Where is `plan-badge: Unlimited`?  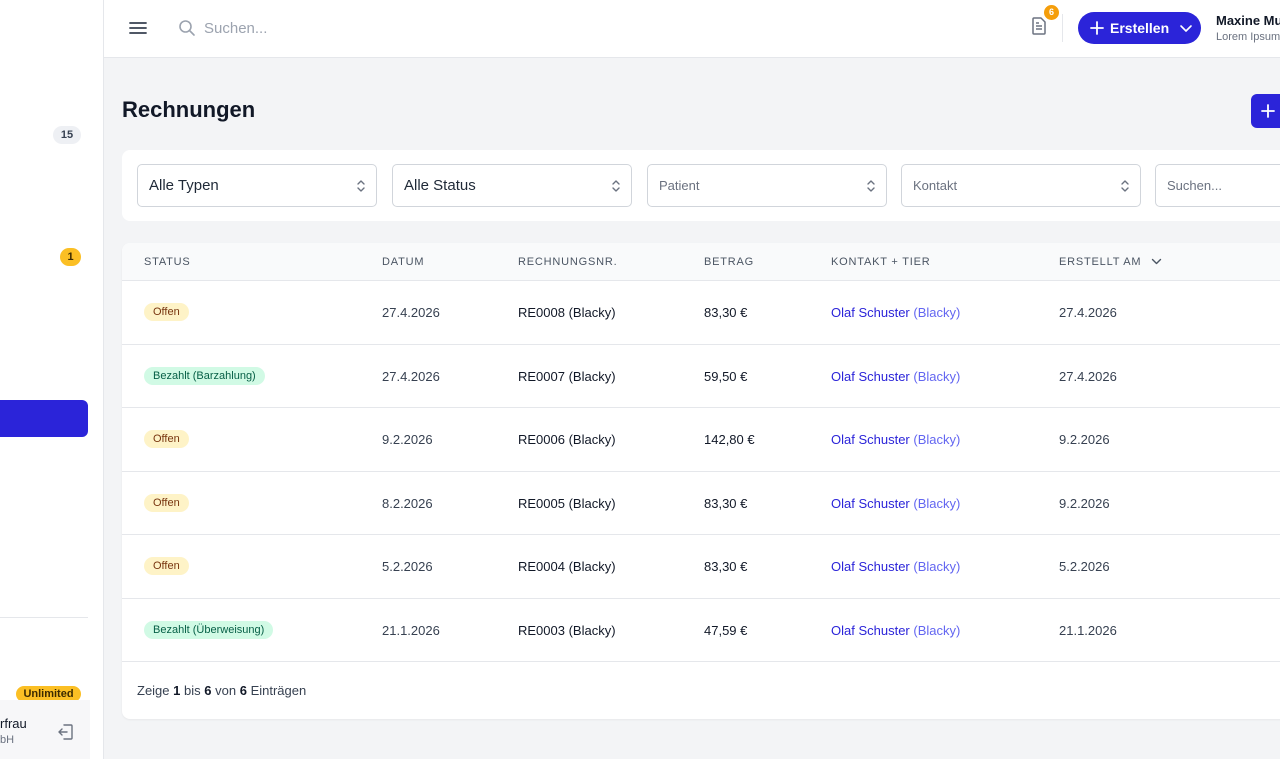 plan-badge: Unlimited is located at coordinates (48, 694).